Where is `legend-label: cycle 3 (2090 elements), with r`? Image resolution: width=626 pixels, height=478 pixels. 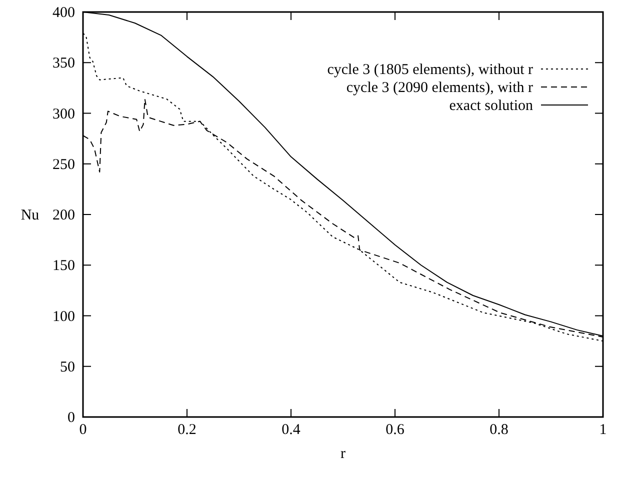 legend-label: cycle 3 (2090 elements), with r is located at coordinates (439, 88).